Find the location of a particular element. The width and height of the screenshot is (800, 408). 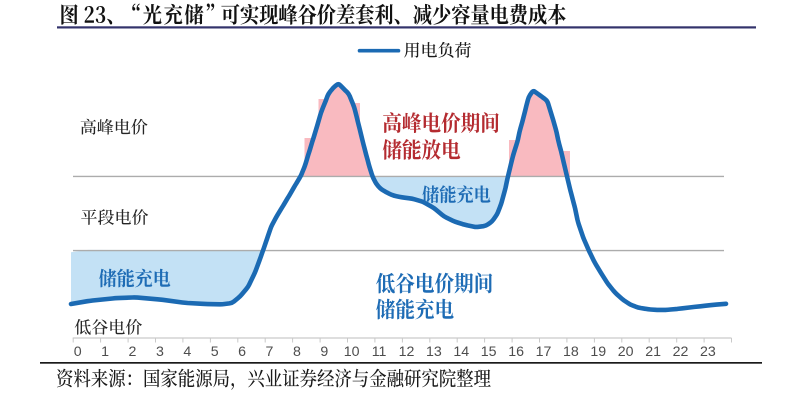

svg-text: 20 is located at coordinates (626, 352).